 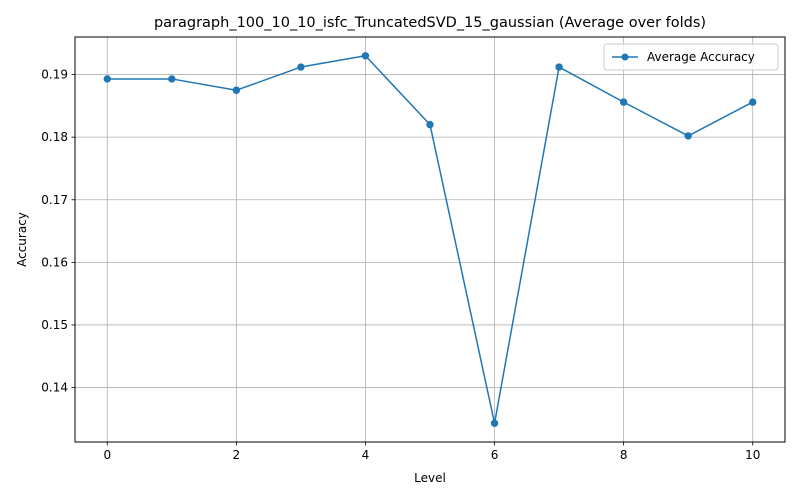 I want to click on x-tick-label: 4, so click(x=366, y=455).